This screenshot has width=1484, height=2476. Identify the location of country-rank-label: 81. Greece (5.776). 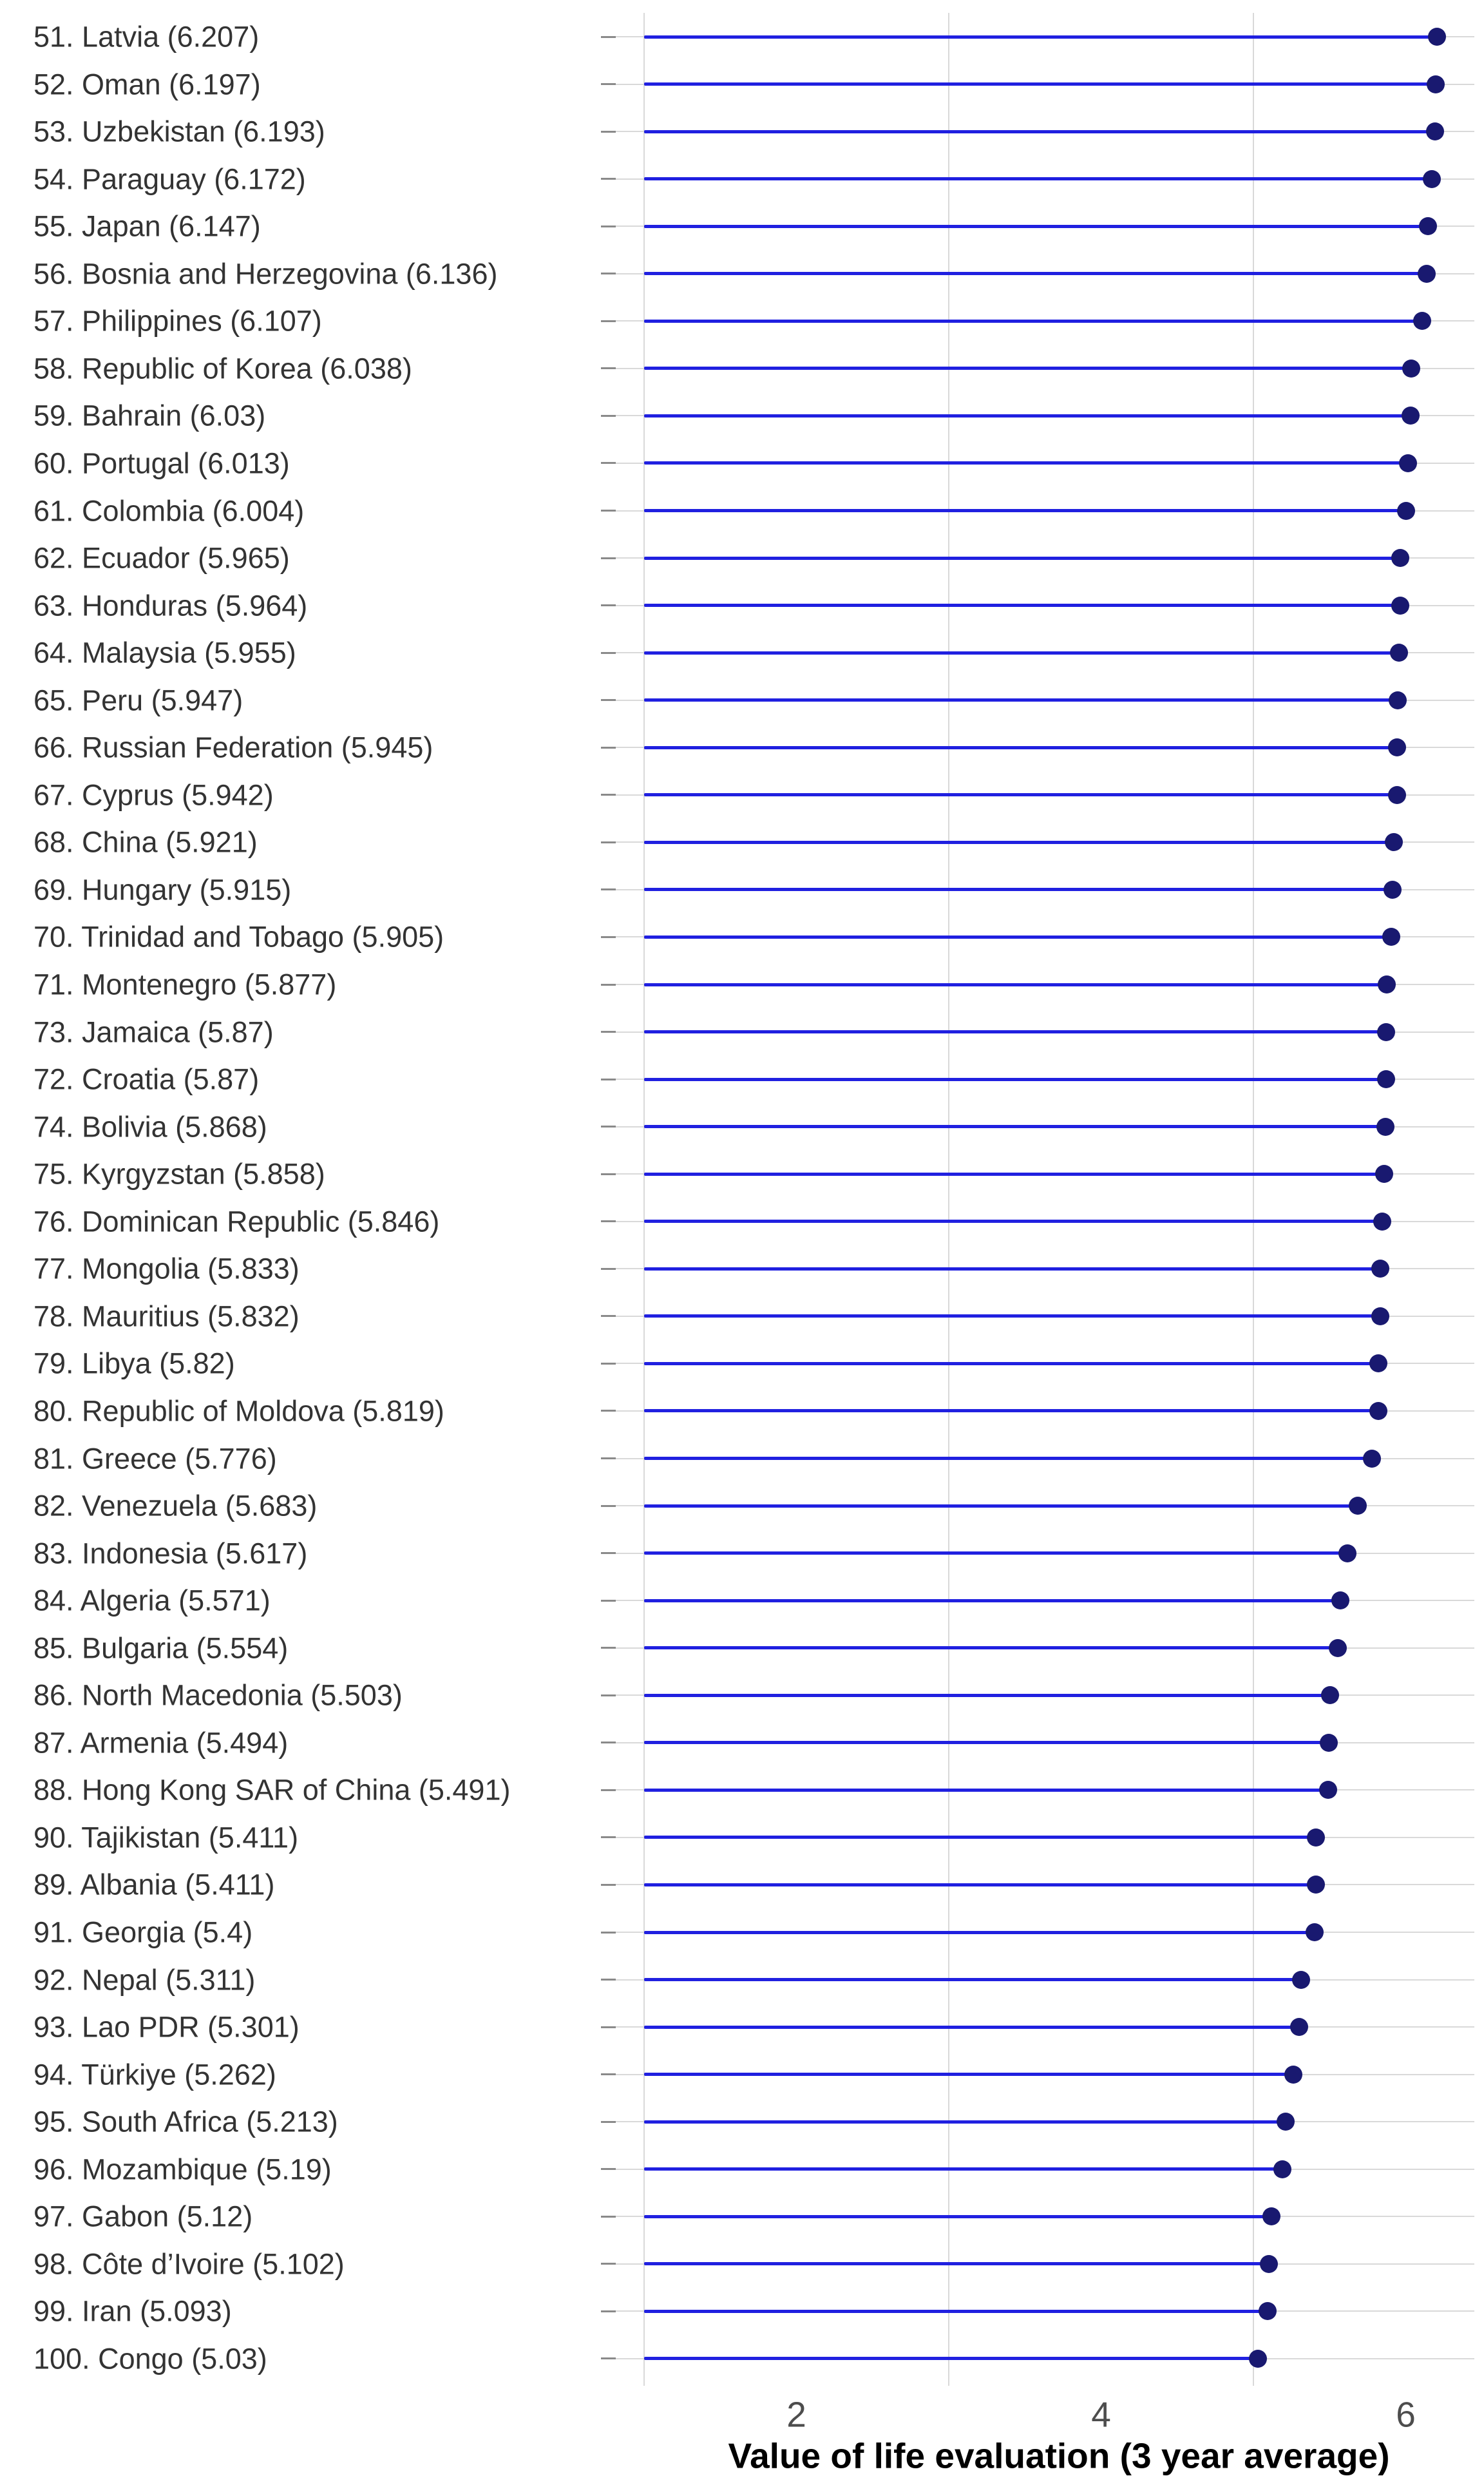
(155, 1458).